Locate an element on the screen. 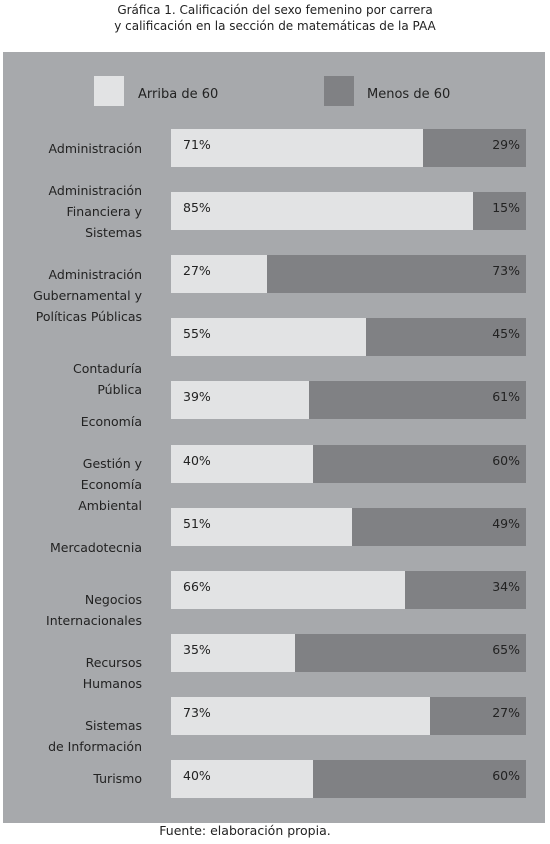  category-label: Administración is located at coordinates (72, 148).